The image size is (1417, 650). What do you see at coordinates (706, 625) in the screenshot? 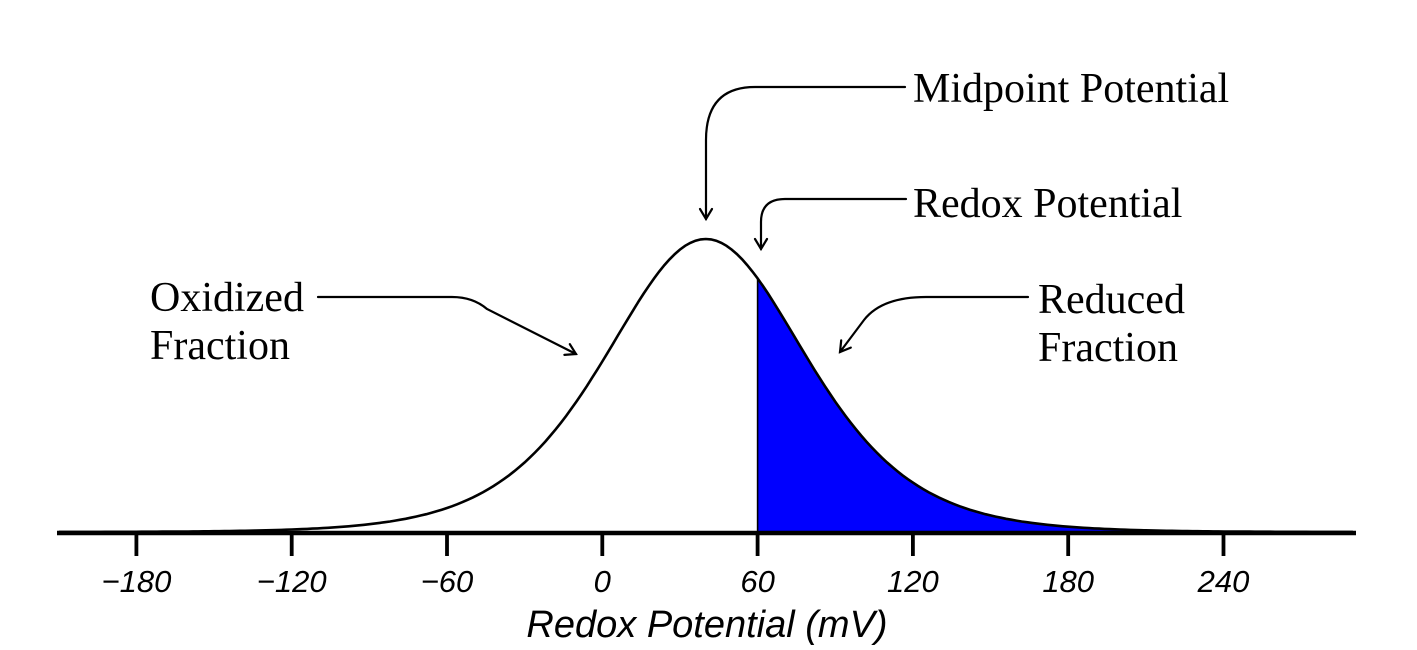
I see `x-axis-title: Redox Potential (mV)` at bounding box center [706, 625].